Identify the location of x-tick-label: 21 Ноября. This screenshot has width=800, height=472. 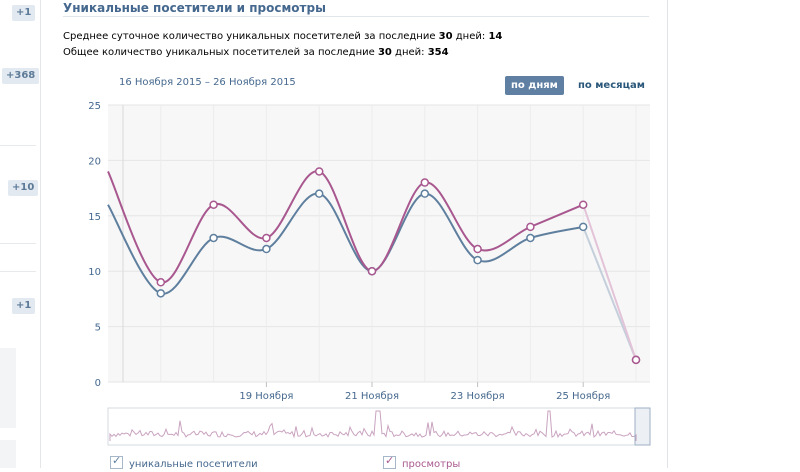
(372, 396).